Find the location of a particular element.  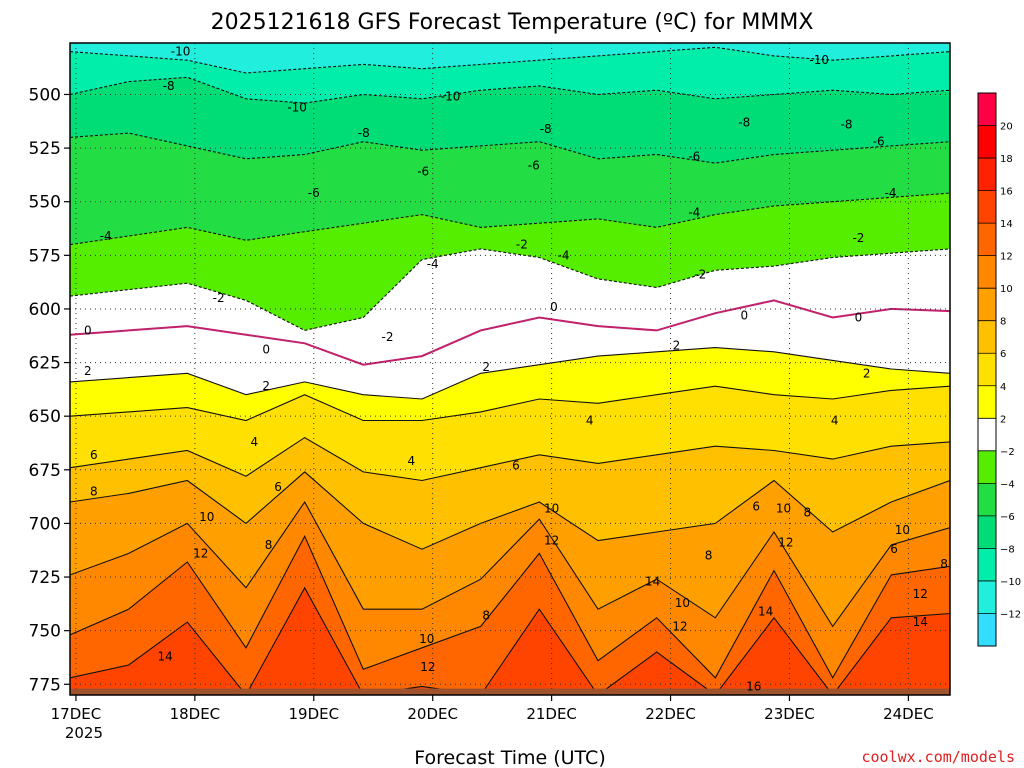

contour--8 is located at coordinates (510, 90).